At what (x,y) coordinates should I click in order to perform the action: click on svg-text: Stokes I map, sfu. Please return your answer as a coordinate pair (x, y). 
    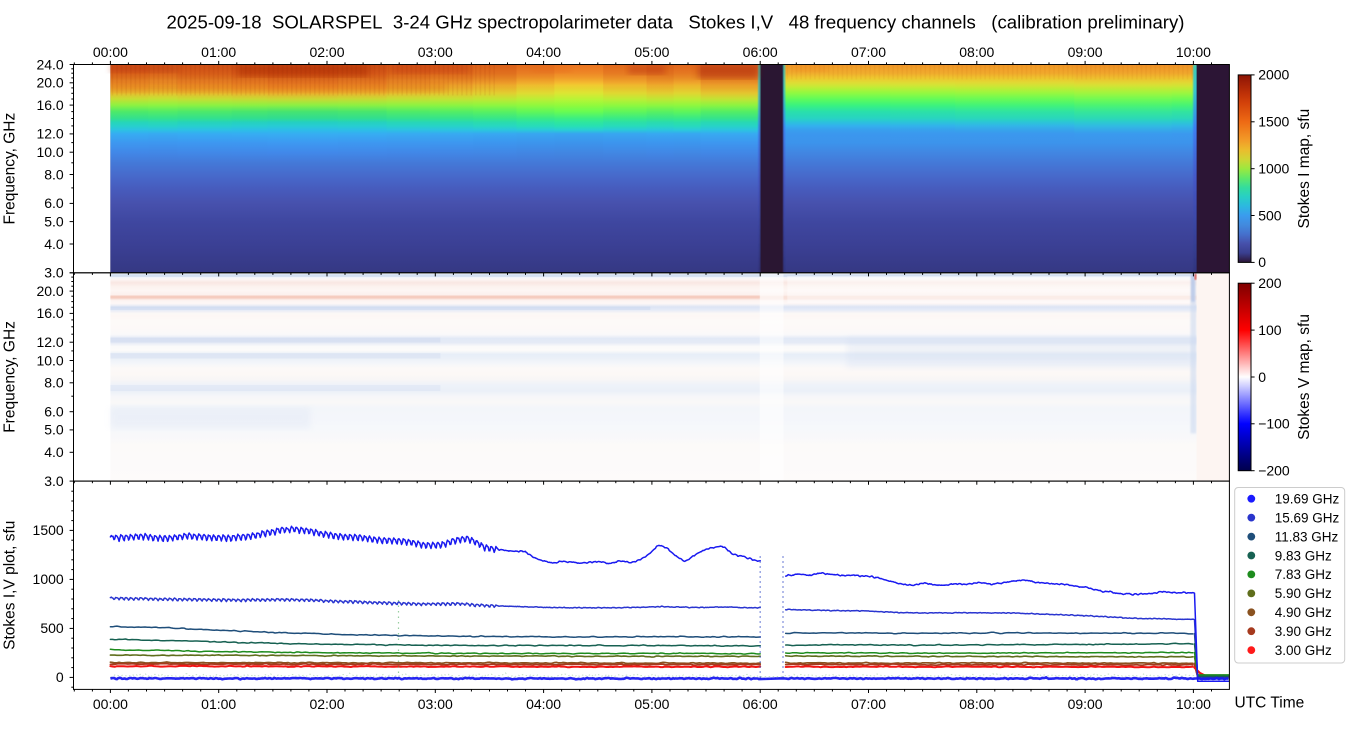
    Looking at the image, I should click on (1304, 169).